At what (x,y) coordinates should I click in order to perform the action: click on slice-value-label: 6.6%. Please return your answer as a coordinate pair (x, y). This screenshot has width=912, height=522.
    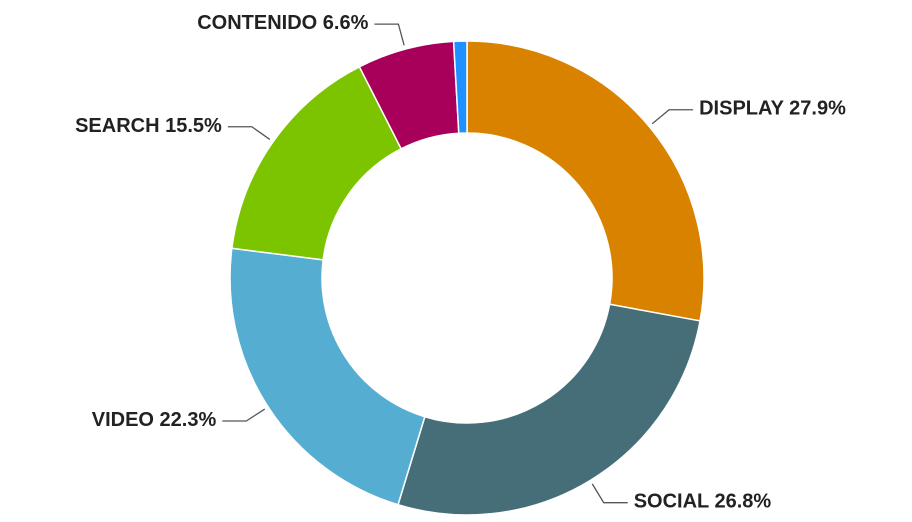
    Looking at the image, I should click on (346, 23).